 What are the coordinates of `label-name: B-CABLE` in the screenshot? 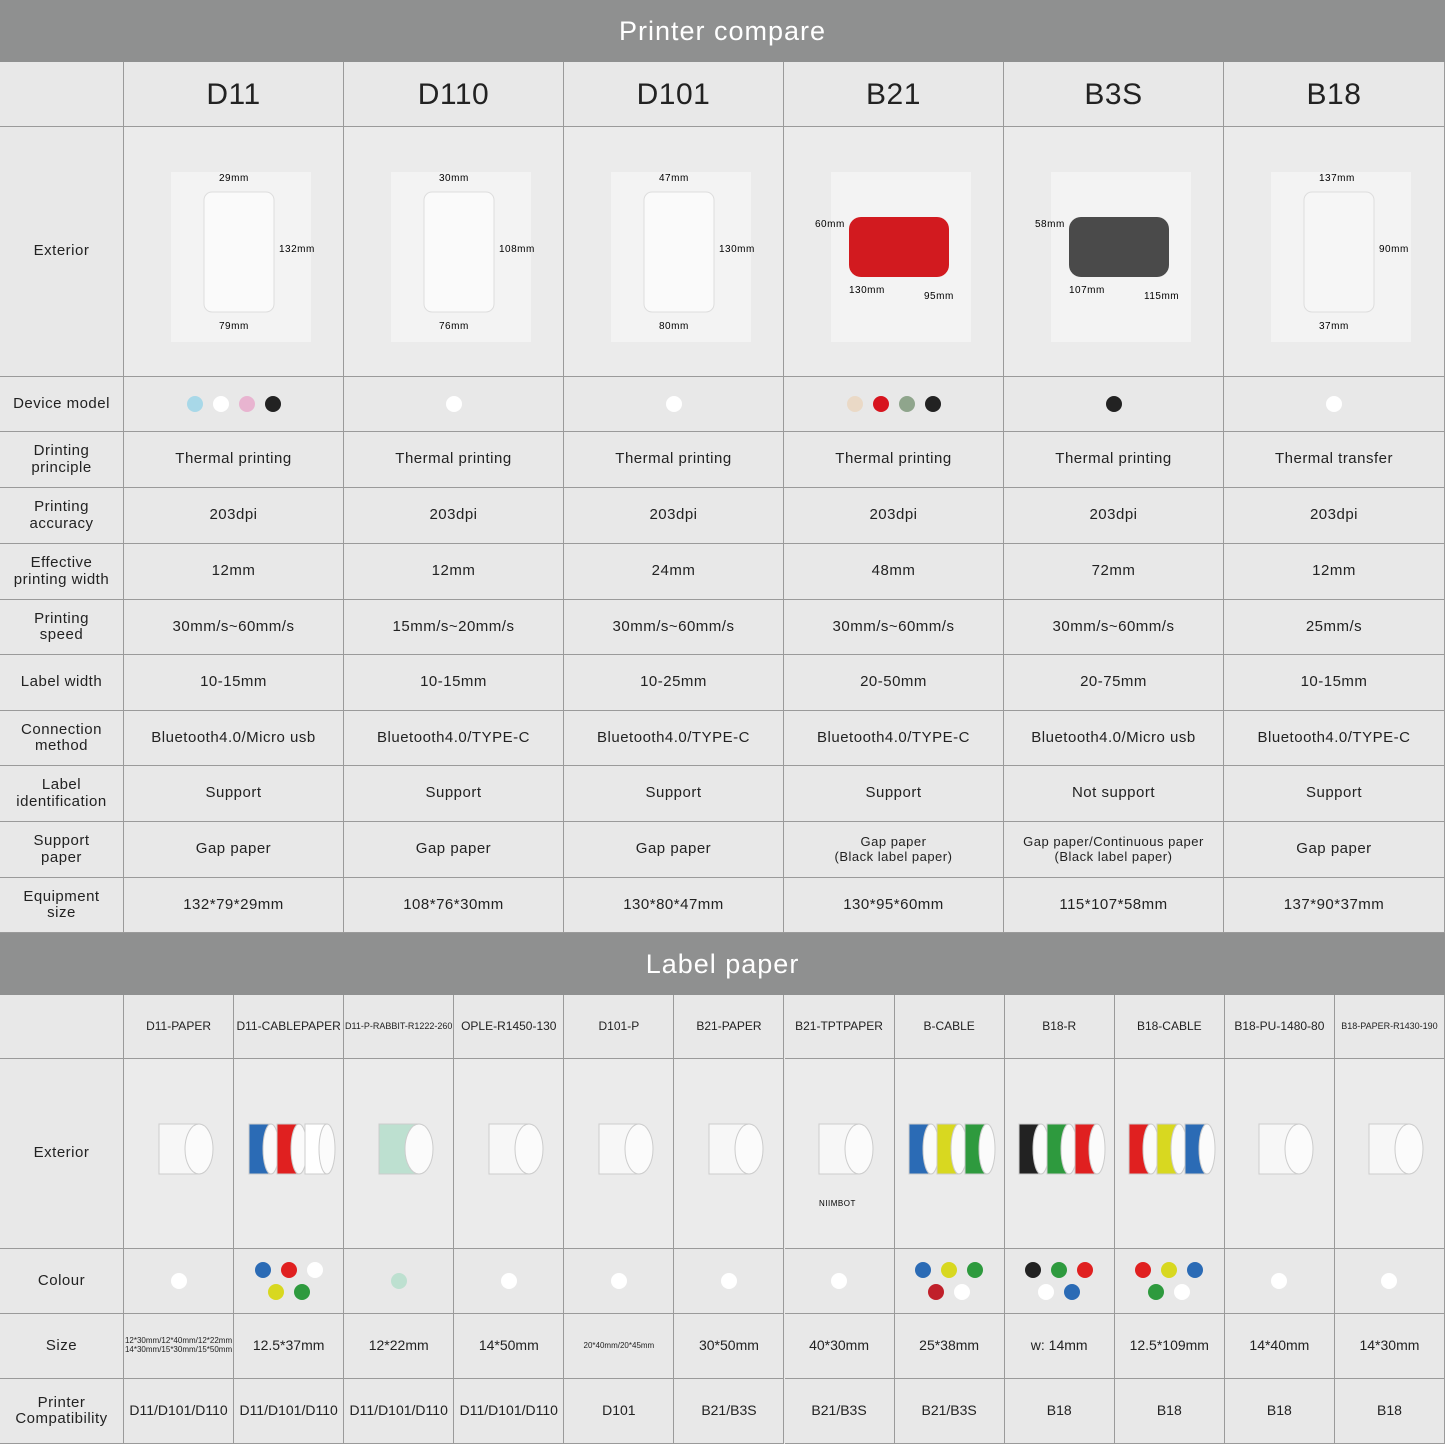 It's located at (949, 1027).